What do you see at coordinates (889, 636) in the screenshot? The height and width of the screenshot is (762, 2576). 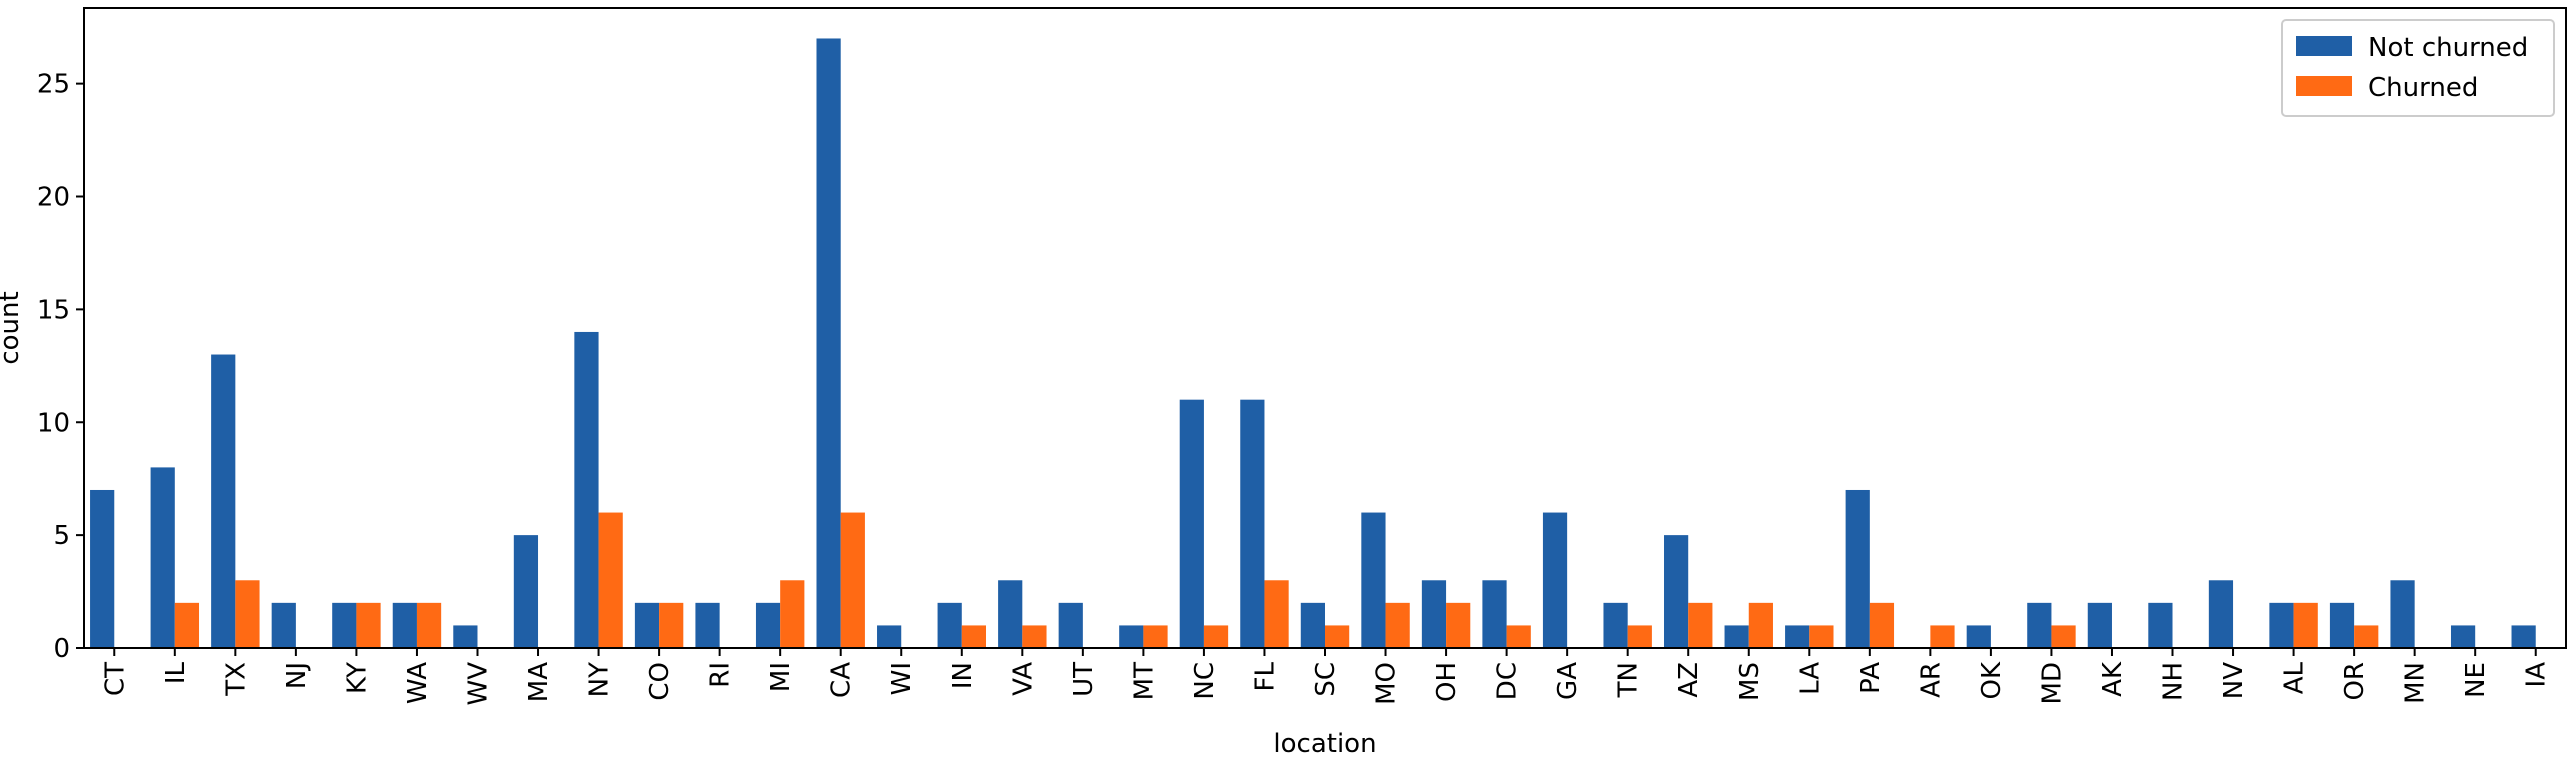 I see `bar-not-churned-wi` at bounding box center [889, 636].